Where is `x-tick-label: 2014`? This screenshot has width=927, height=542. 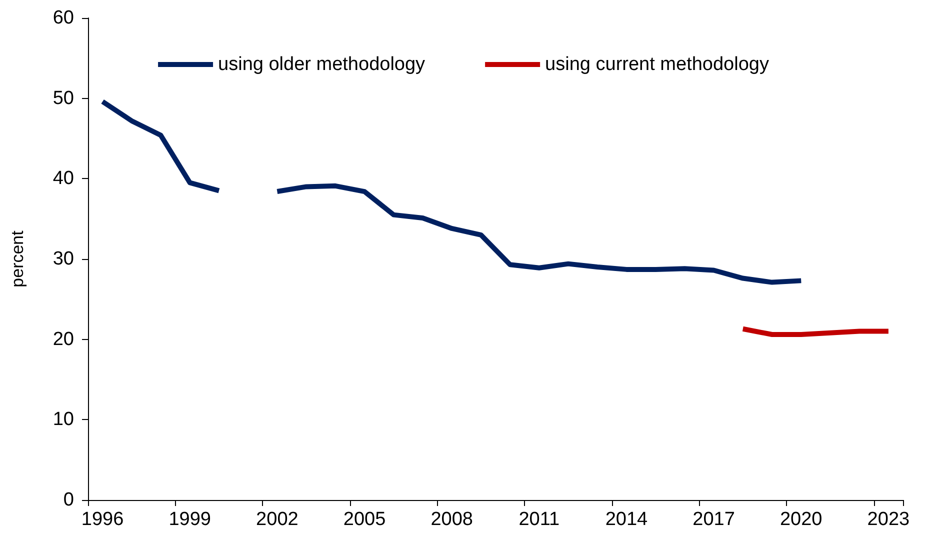 x-tick-label: 2014 is located at coordinates (626, 519).